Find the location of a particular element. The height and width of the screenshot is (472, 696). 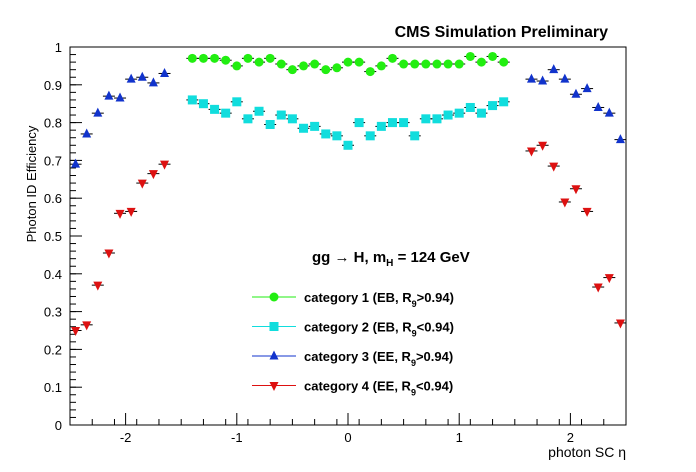

legend-label: category 1 (EB, R9>0.94) is located at coordinates (379, 299).